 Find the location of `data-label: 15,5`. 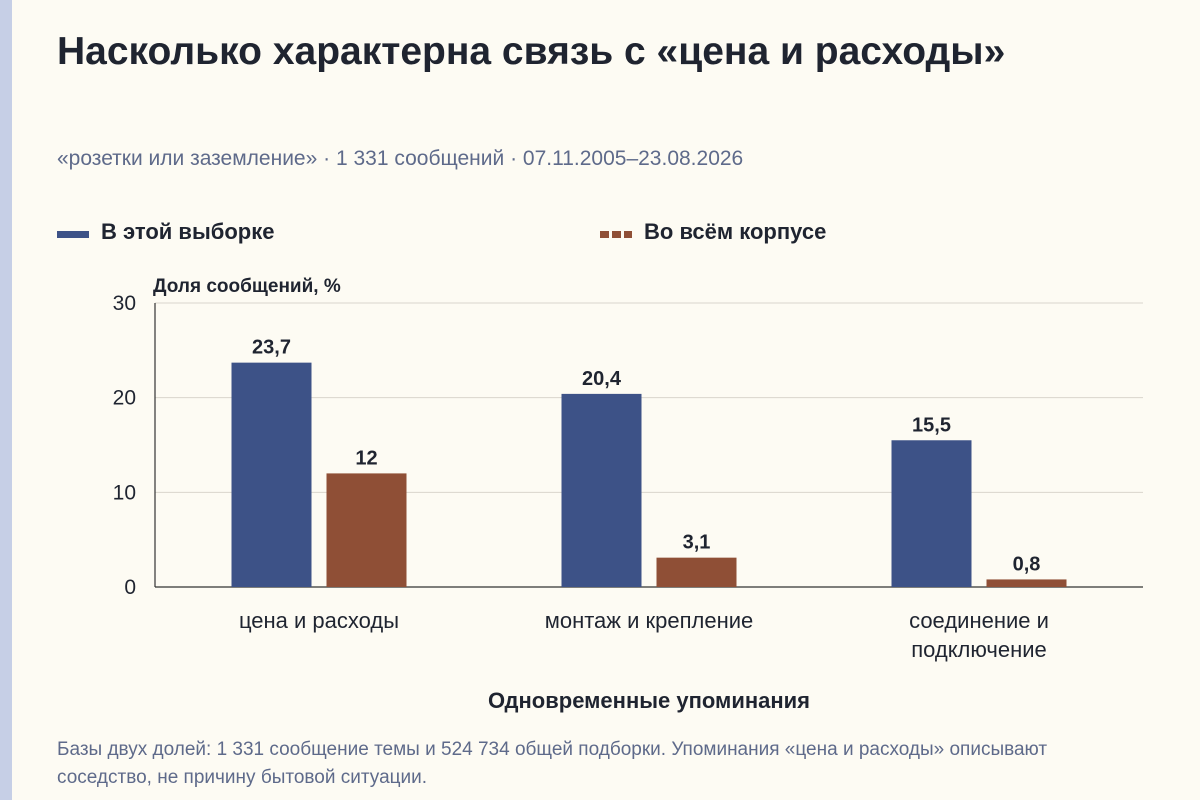

data-label: 15,5 is located at coordinates (931, 425).